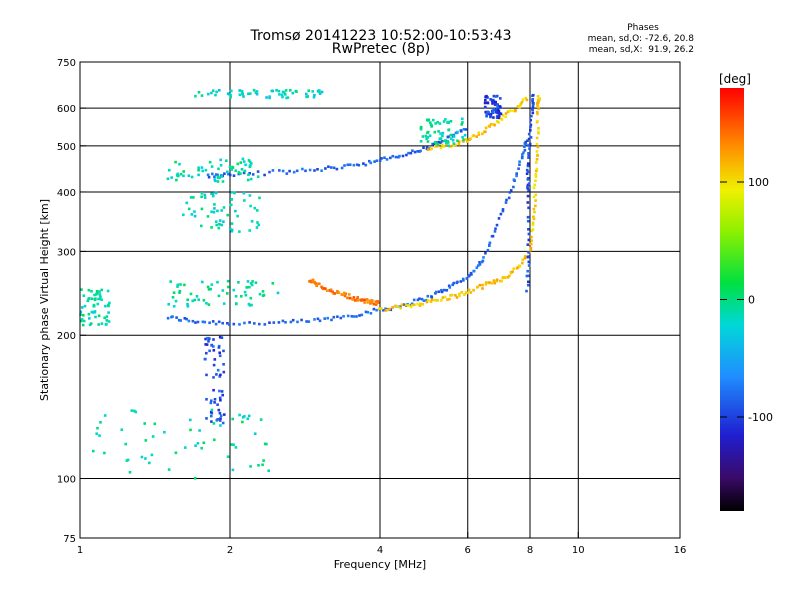  What do you see at coordinates (746, 300) in the screenshot?
I see `colorbar-ticks: 100 0 -100` at bounding box center [746, 300].